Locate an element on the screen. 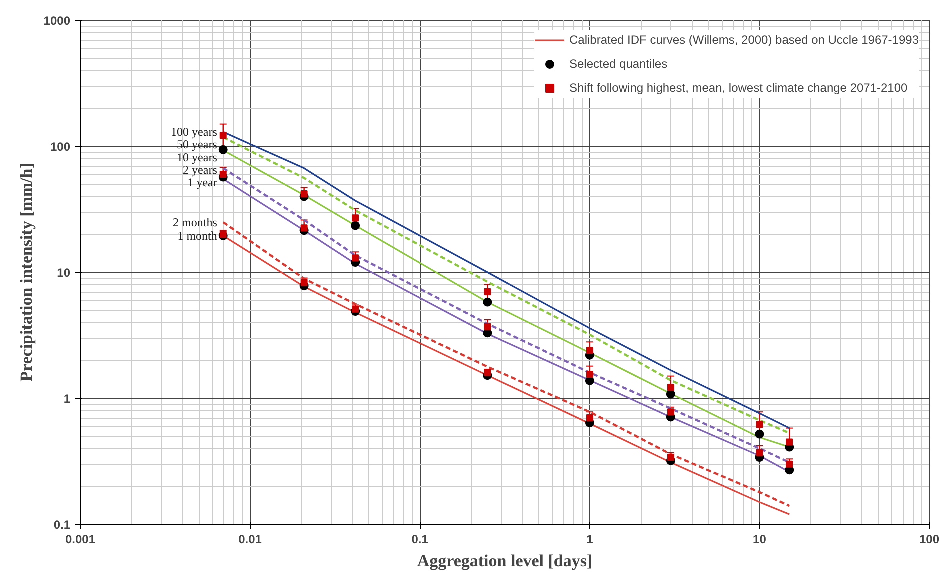 The height and width of the screenshot is (584, 939). legend-label: Shift following highest, mean, lowest climate change 2071-2100 is located at coordinates (739, 88).